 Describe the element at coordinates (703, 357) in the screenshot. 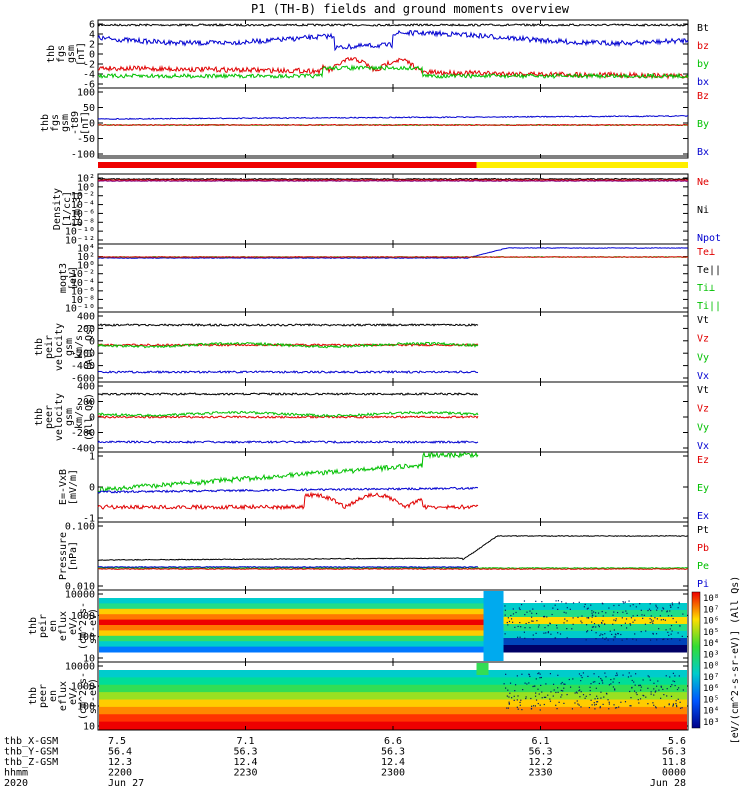

I see `legend-entry: Vy` at that location.